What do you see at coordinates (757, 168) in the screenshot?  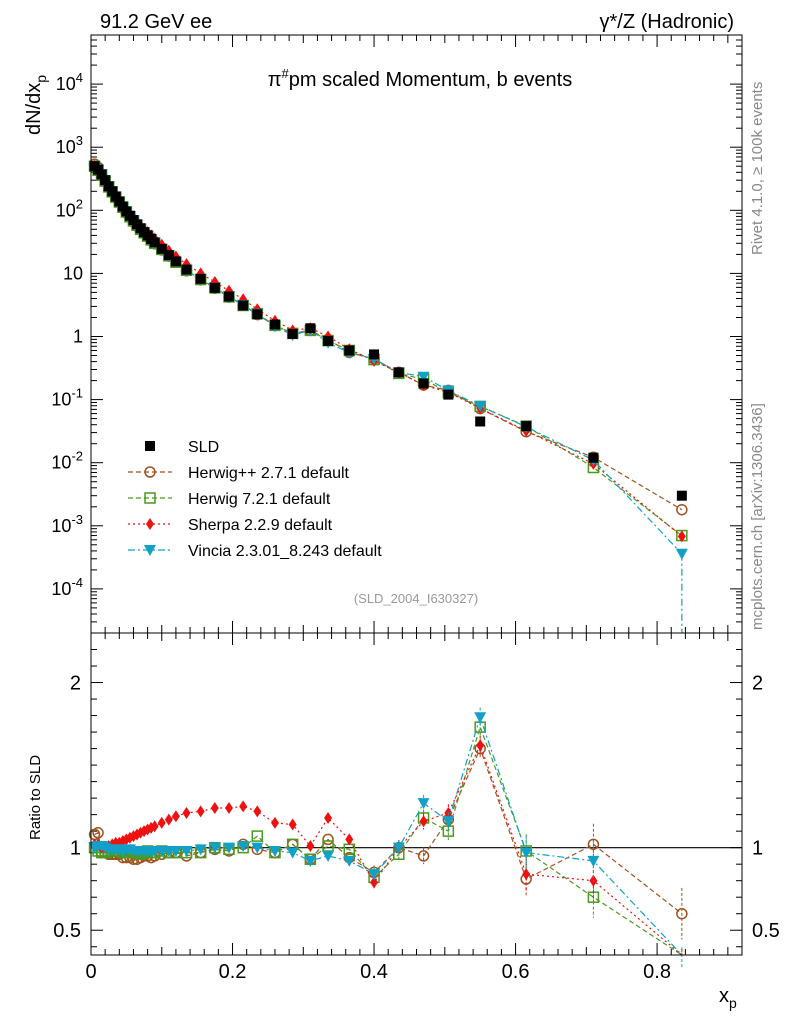 I see `rivet-version-label: Rivet 4.1.0, ≥ 100k events` at bounding box center [757, 168].